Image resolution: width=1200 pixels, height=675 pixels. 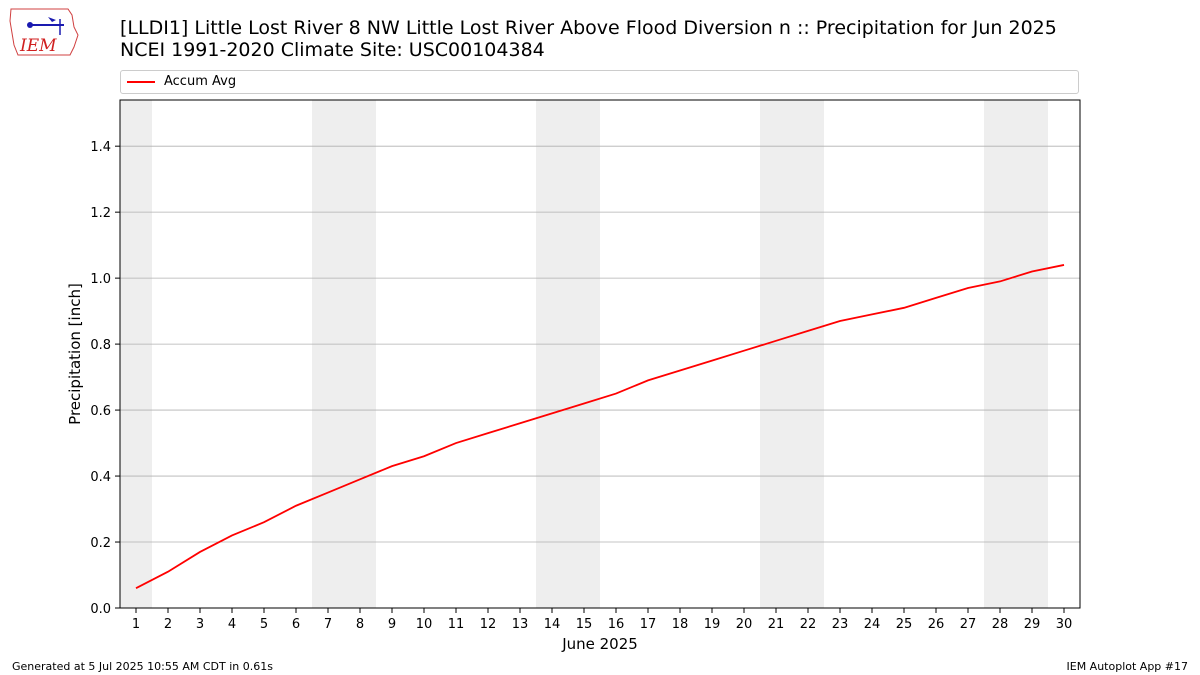 What do you see at coordinates (456, 624) in the screenshot?
I see `x-tick-label-10: 11` at bounding box center [456, 624].